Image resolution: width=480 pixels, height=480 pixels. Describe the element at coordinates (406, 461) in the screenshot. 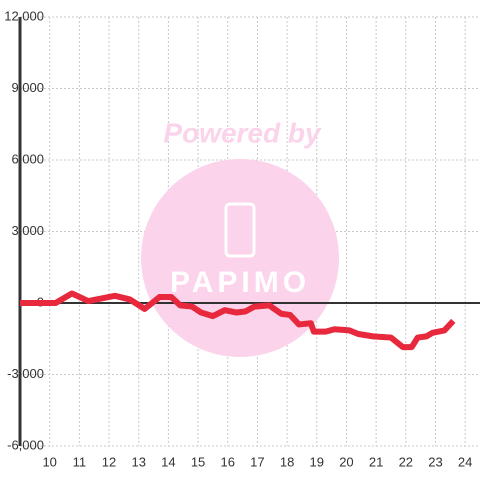

I see `x-tick-label: 22` at that location.